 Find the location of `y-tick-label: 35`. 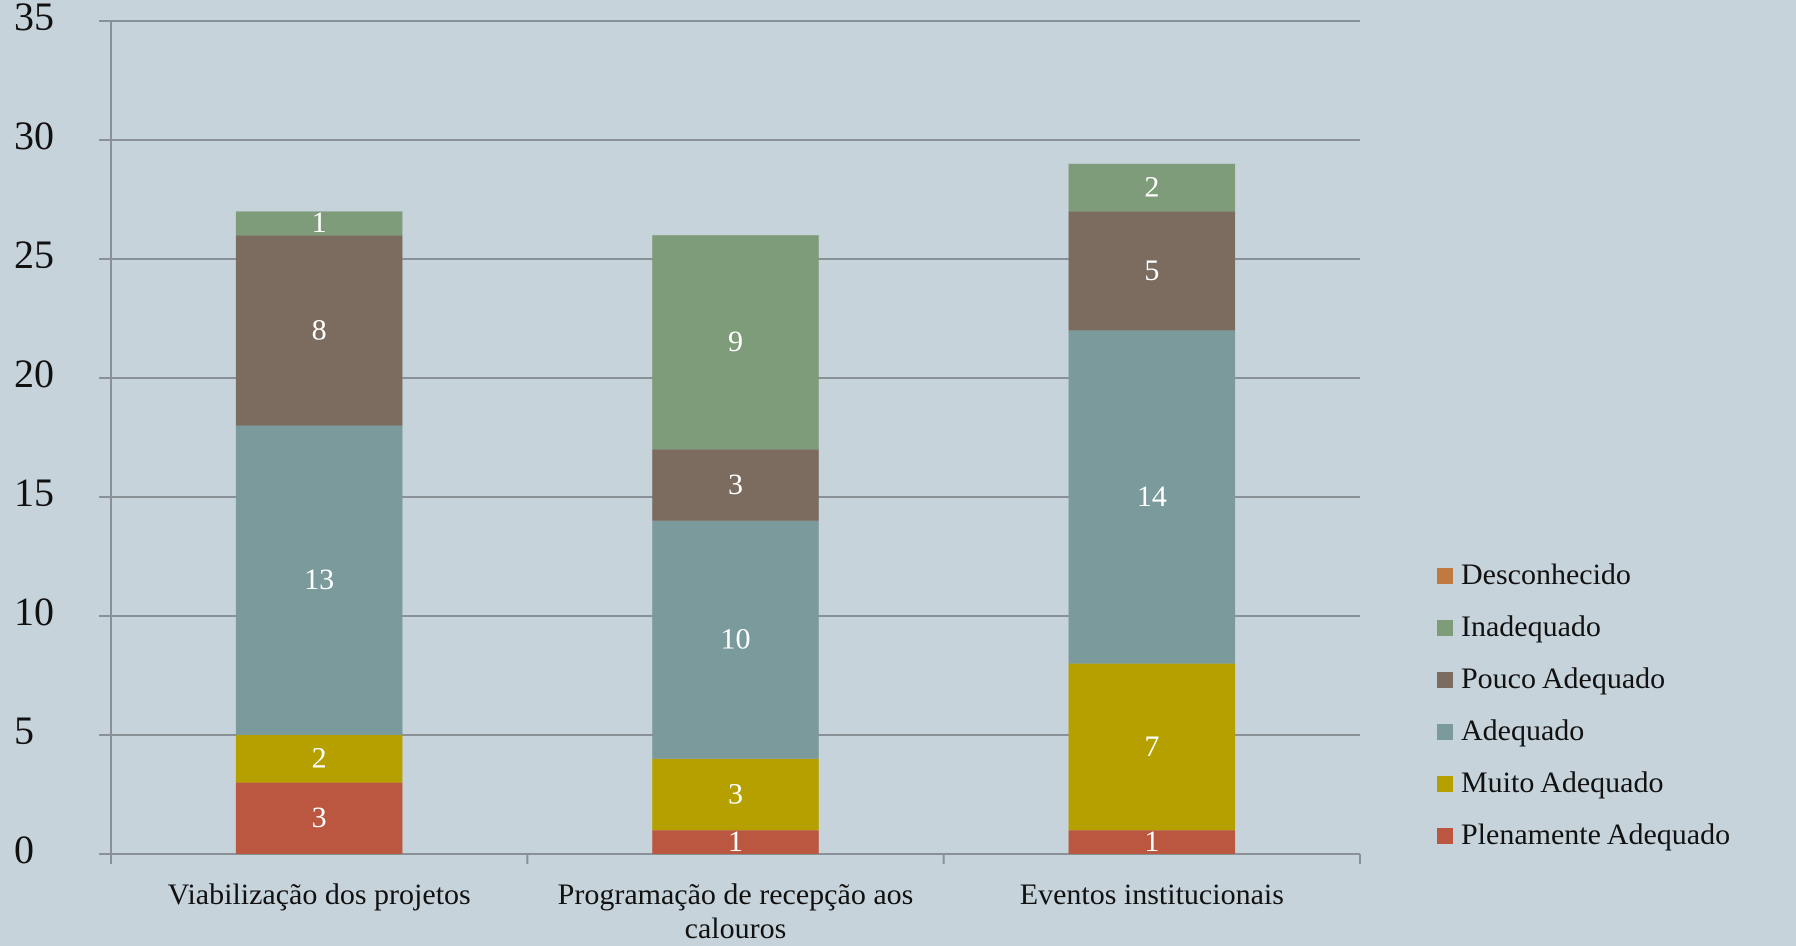

y-tick-label: 35 is located at coordinates (34, 19).